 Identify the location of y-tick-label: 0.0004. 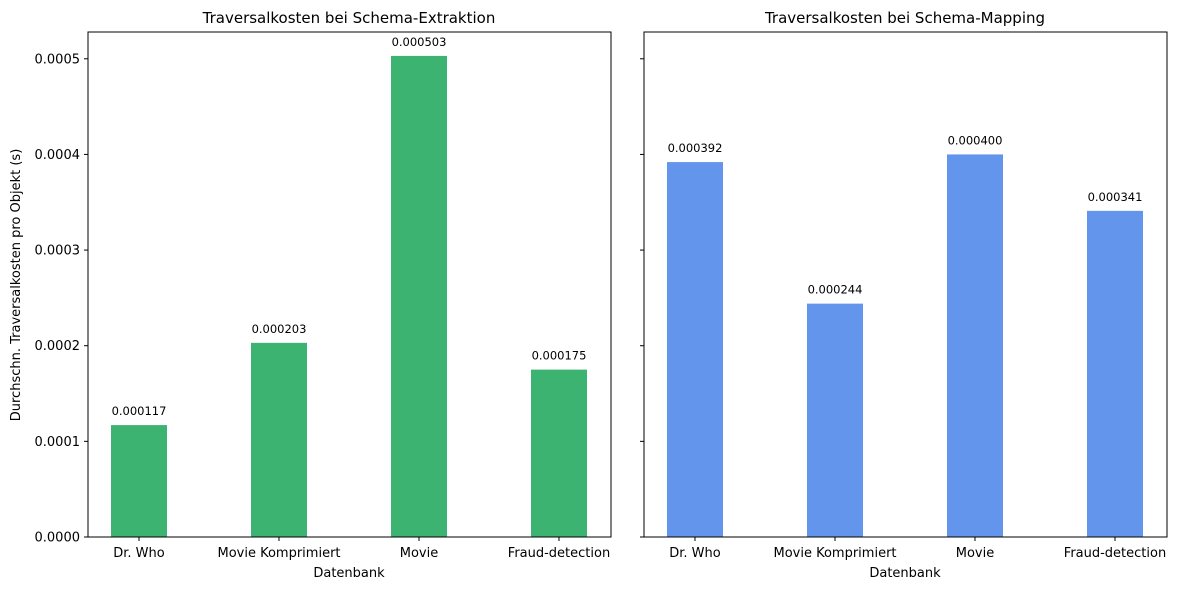
(58, 155).